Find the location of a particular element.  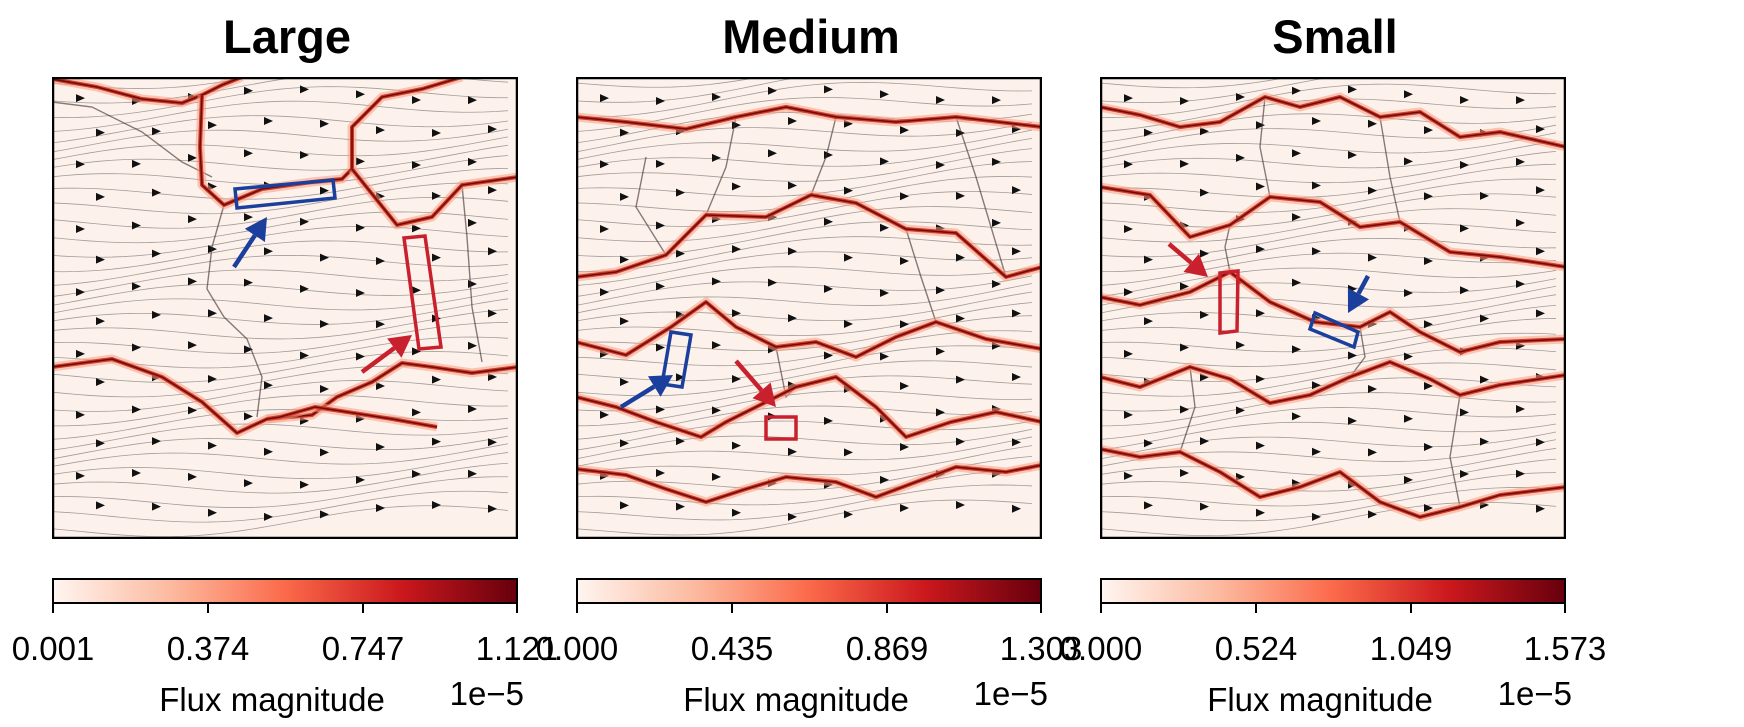

colorbar-tick-label: 0.524 is located at coordinates (1256, 648).